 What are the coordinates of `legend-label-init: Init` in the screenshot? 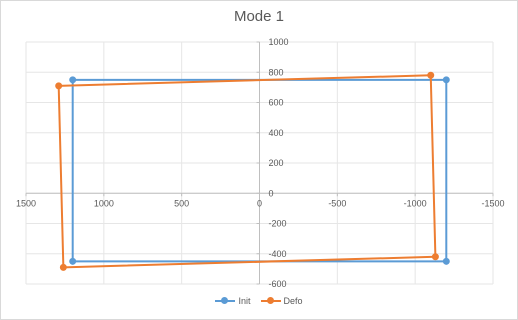 It's located at (244, 301).